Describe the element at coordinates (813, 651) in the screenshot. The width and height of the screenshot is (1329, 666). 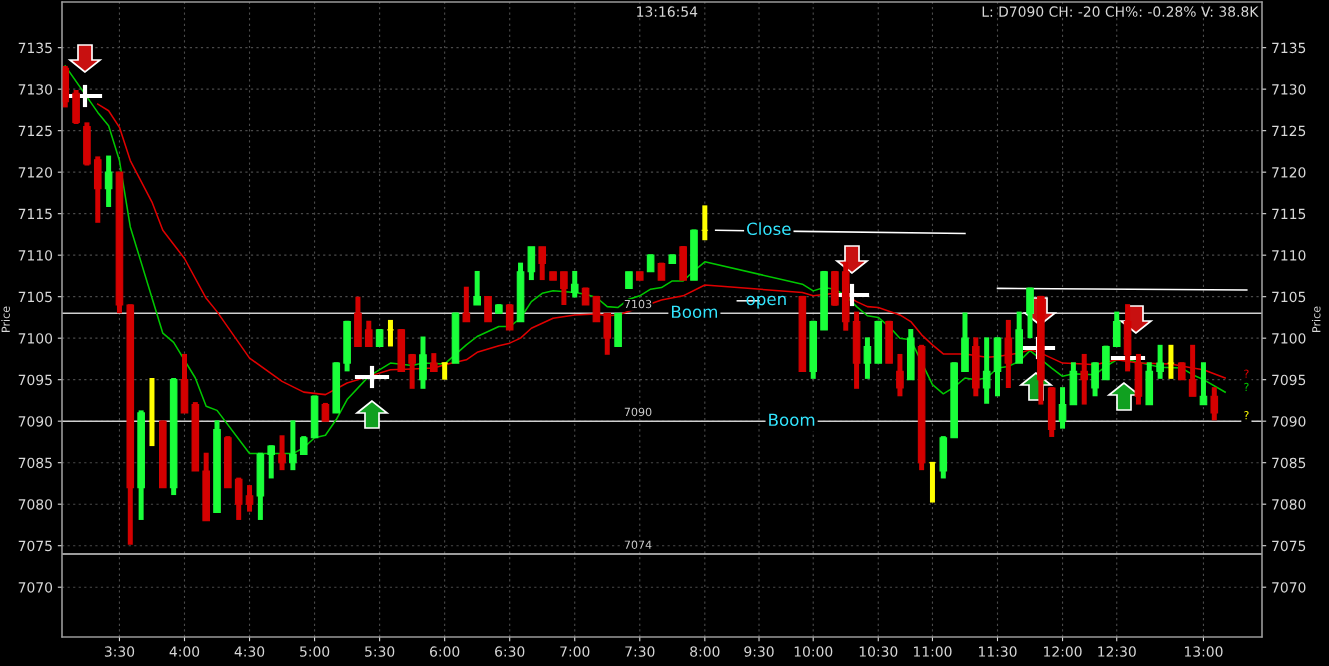
I see `x-tick-label: 10:00` at that location.